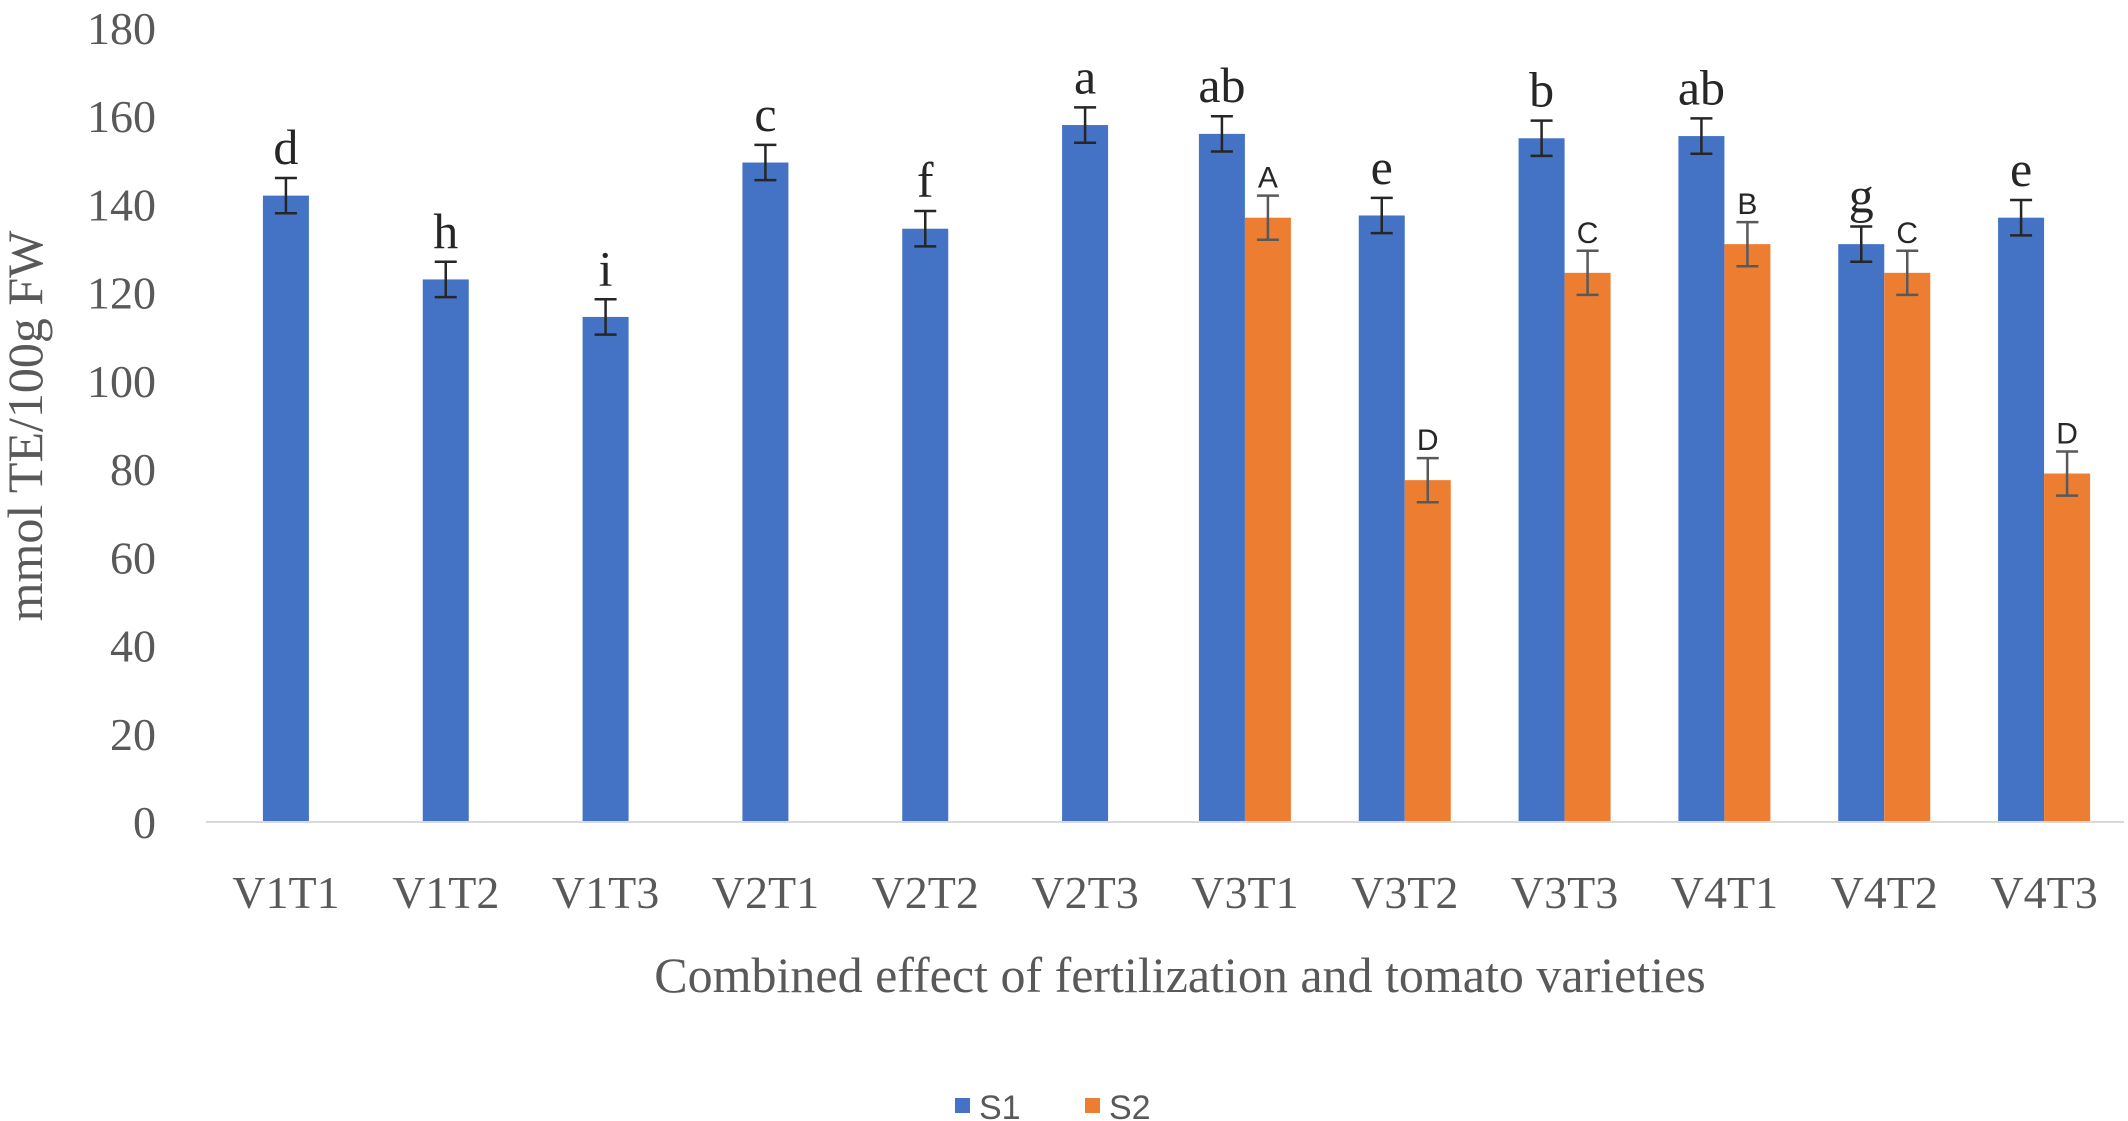 The image size is (2128, 1121). I want to click on y-tick-label: 80, so click(133, 469).